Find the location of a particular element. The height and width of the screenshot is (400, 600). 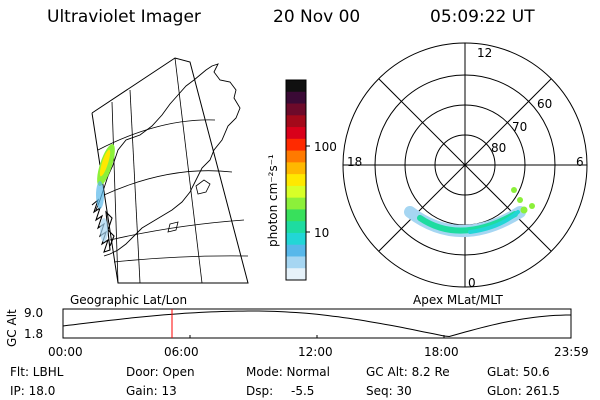

mlt-label-18: 18 is located at coordinates (355, 162).